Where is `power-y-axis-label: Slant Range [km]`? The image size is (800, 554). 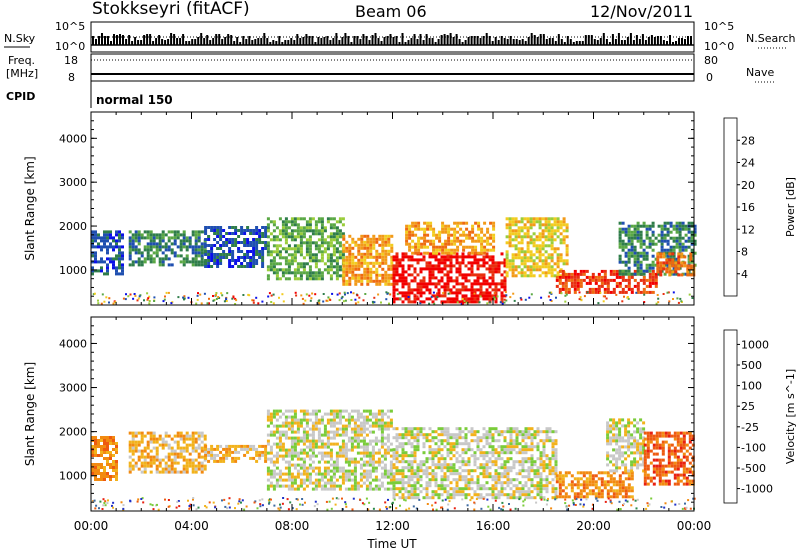 power-y-axis-label: Slant Range [km] is located at coordinates (30, 208).